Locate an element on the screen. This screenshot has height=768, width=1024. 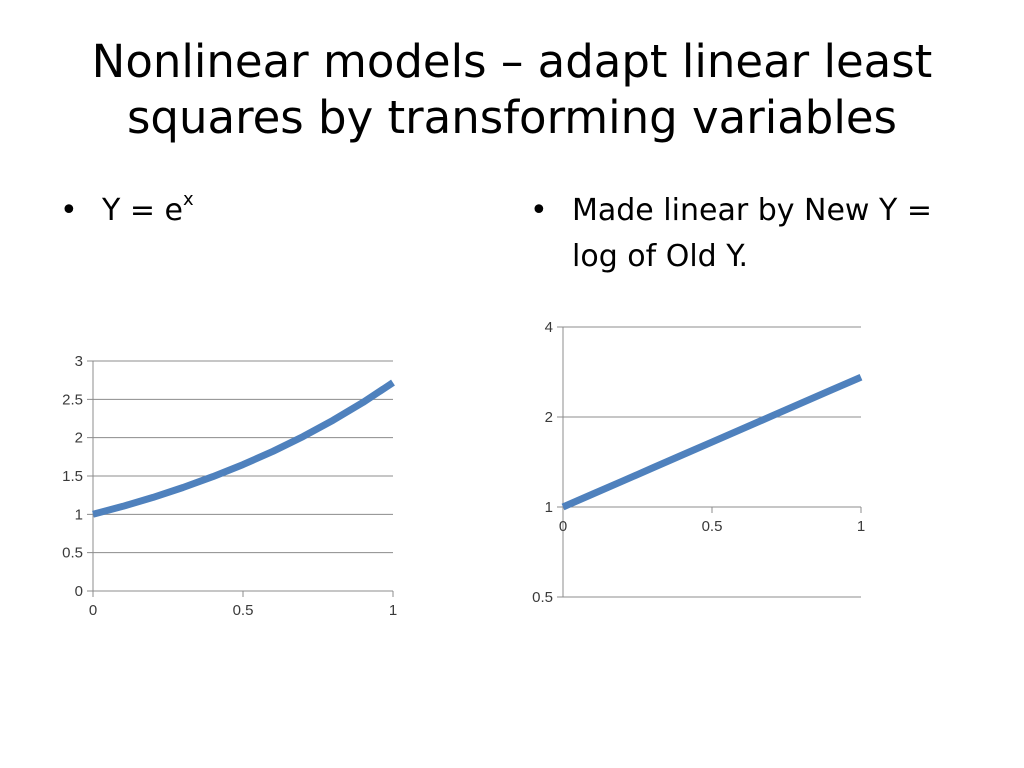
slide-title-line-2: squares by transforming variables is located at coordinates (512, 117).